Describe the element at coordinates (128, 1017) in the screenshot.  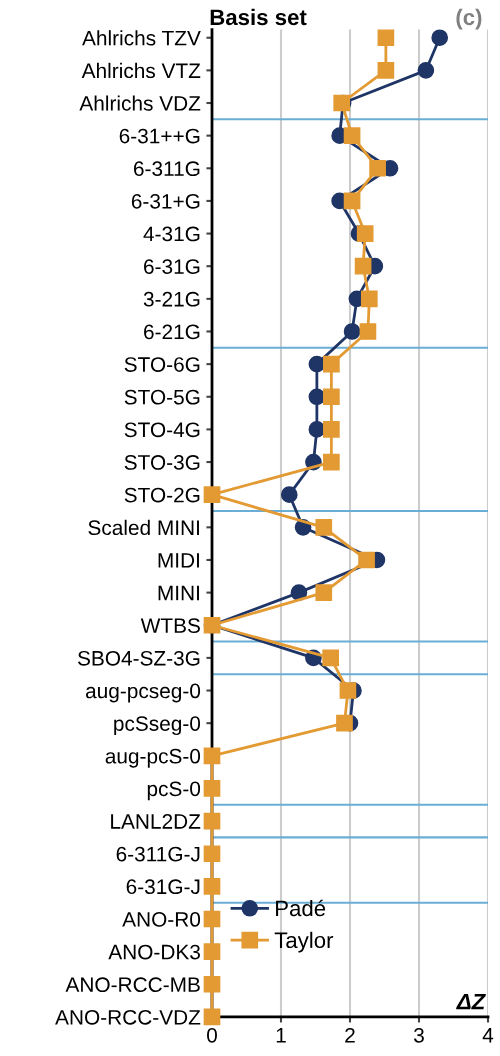
I see `y-tick-label: ANO-RCC-VDZ` at that location.